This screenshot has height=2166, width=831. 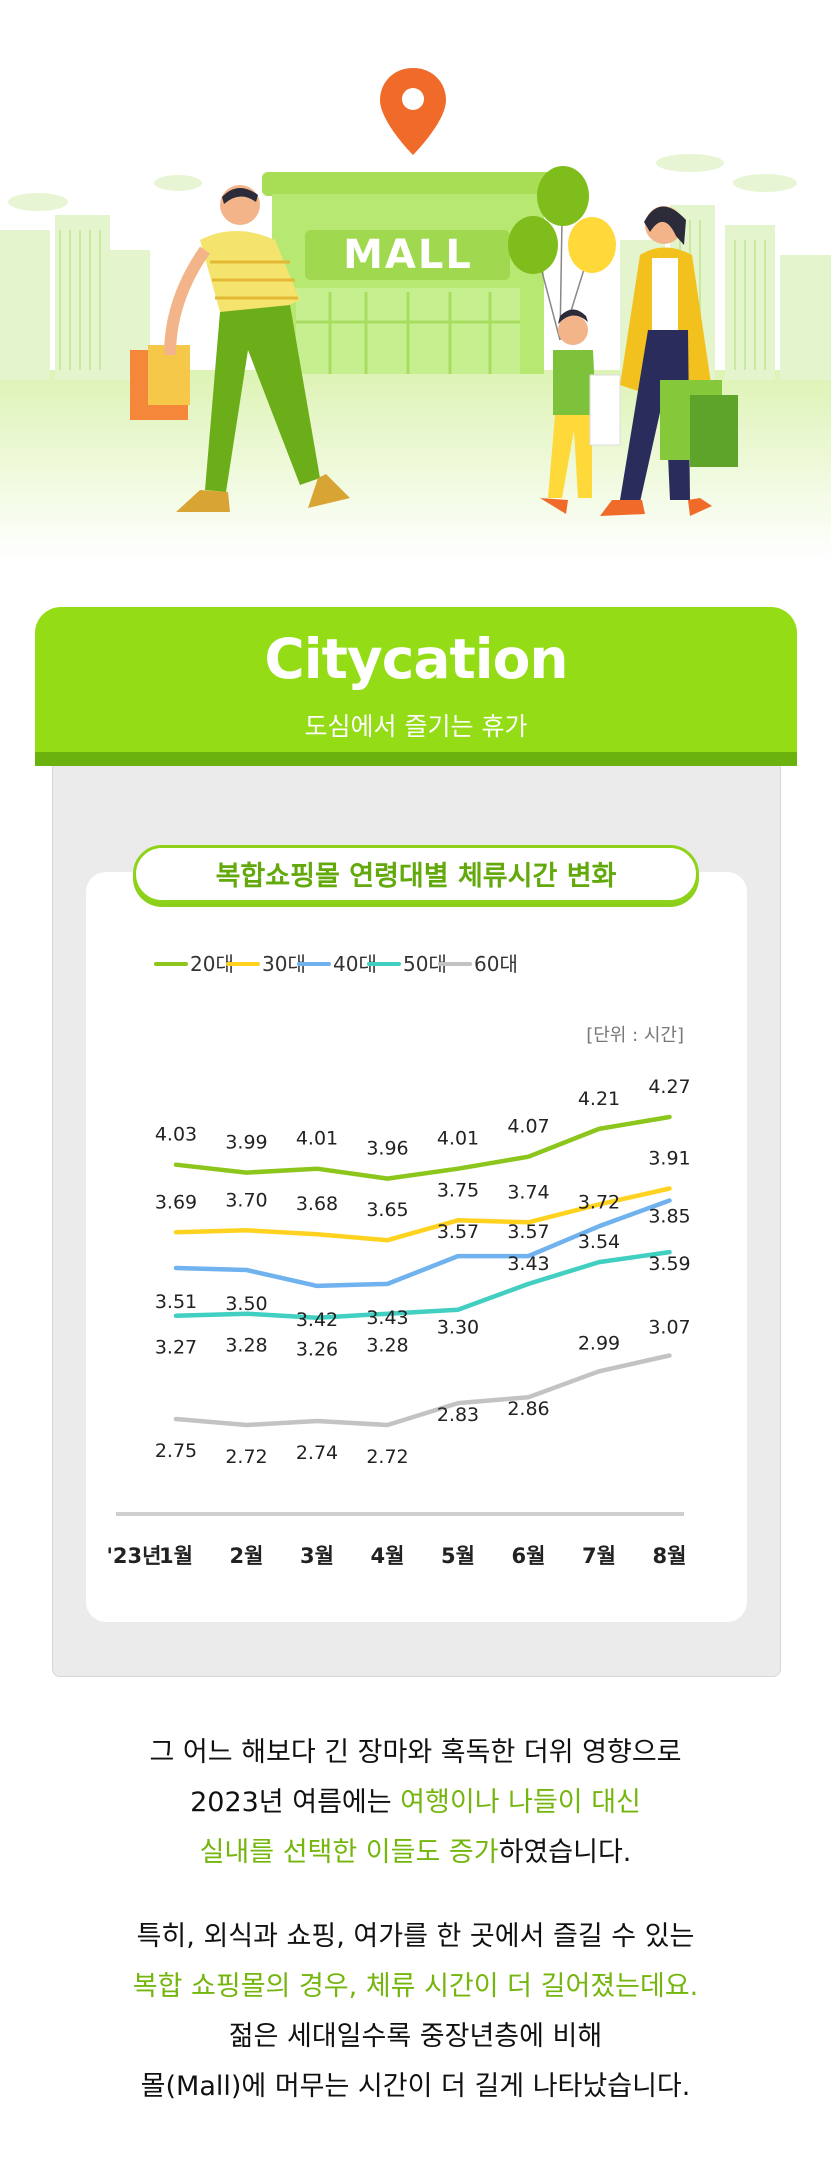 I want to click on mall-sign-text: MALL, so click(x=408, y=255).